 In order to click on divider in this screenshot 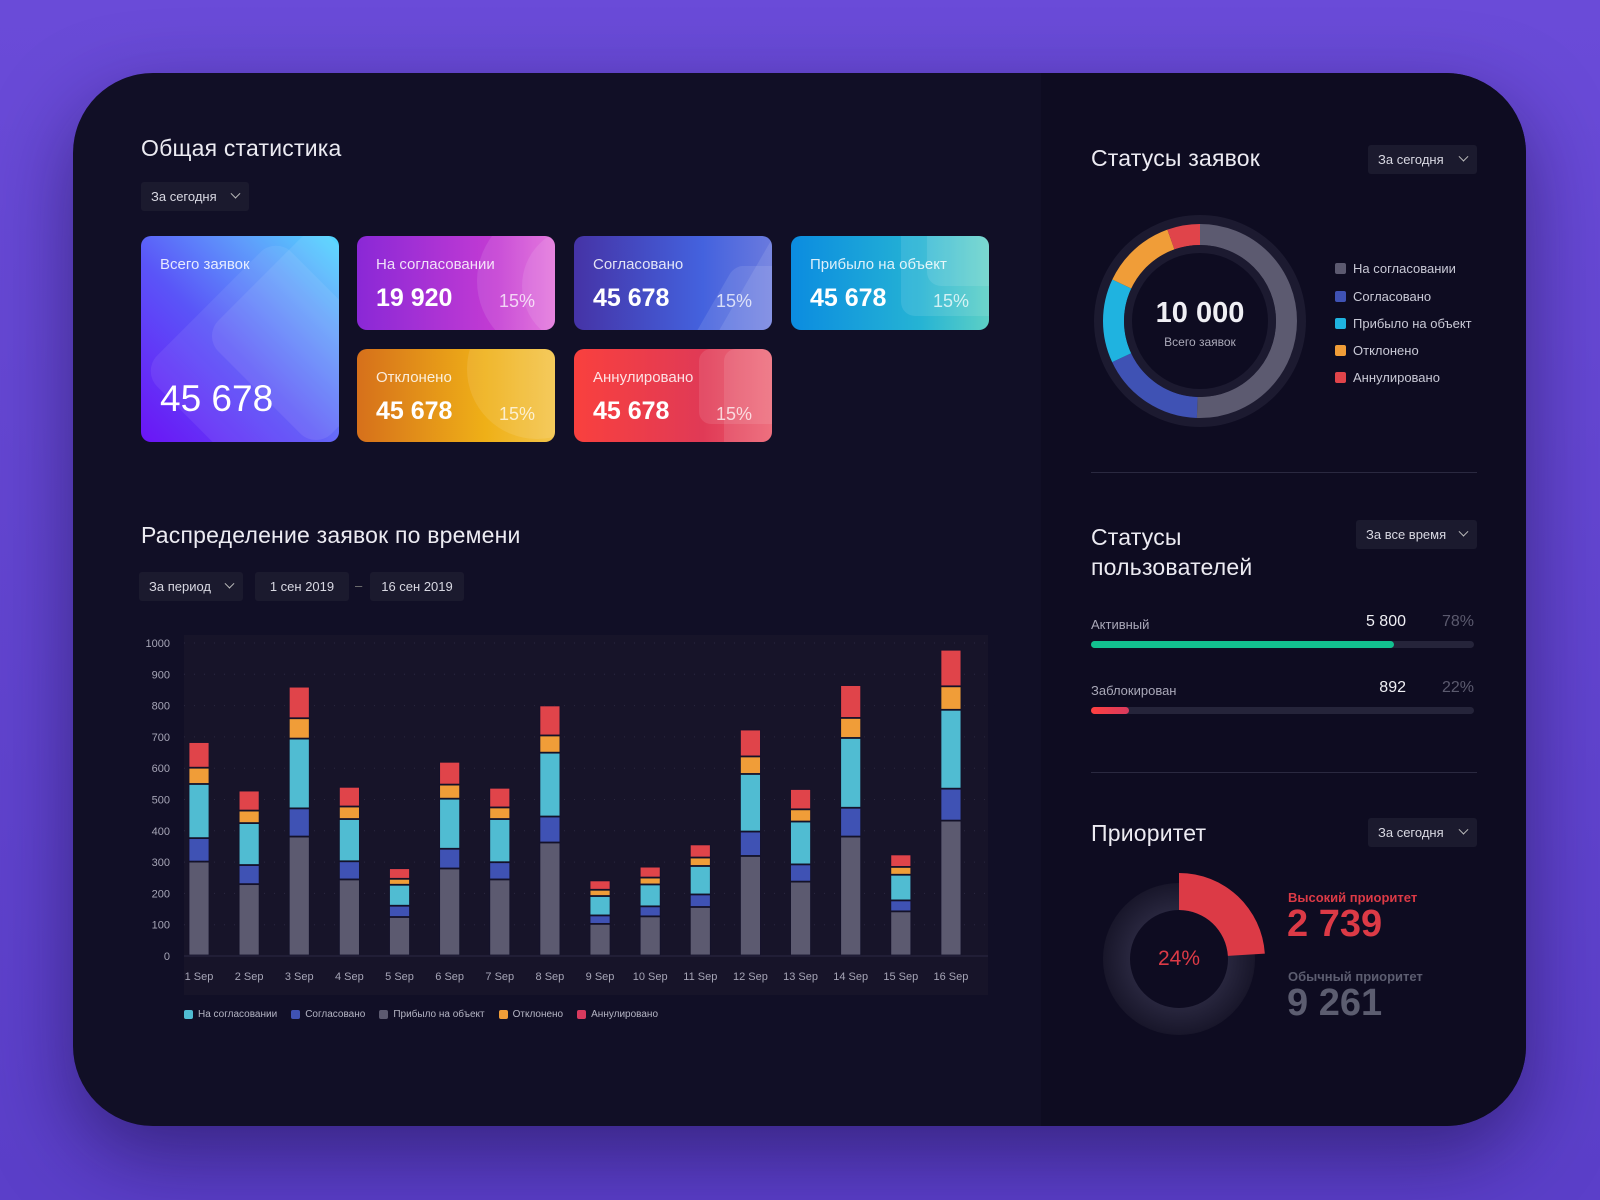, I will do `click(1284, 472)`.